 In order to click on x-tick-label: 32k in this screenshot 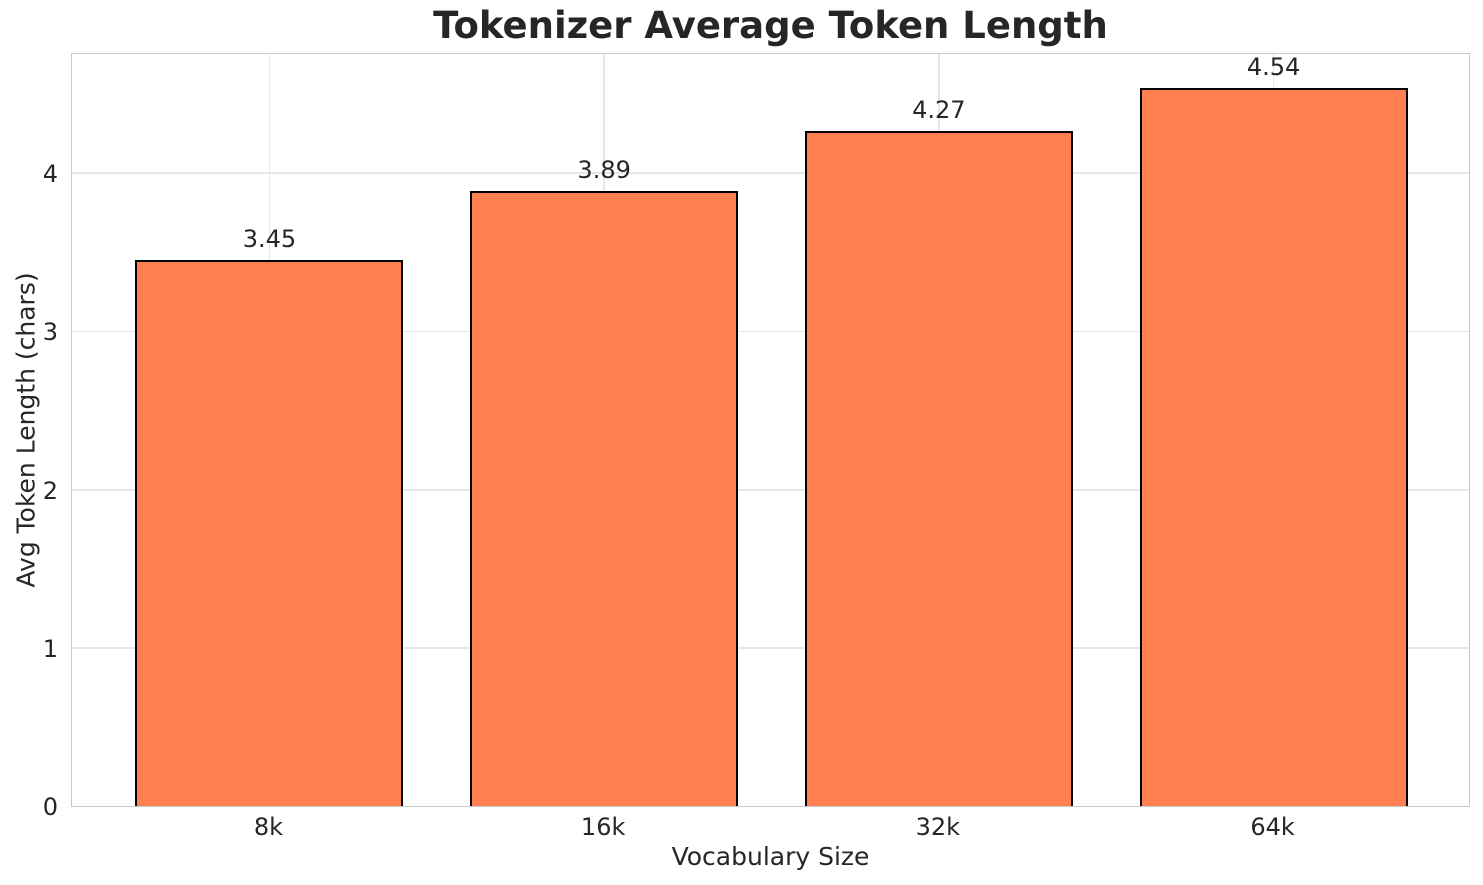, I will do `click(938, 827)`.